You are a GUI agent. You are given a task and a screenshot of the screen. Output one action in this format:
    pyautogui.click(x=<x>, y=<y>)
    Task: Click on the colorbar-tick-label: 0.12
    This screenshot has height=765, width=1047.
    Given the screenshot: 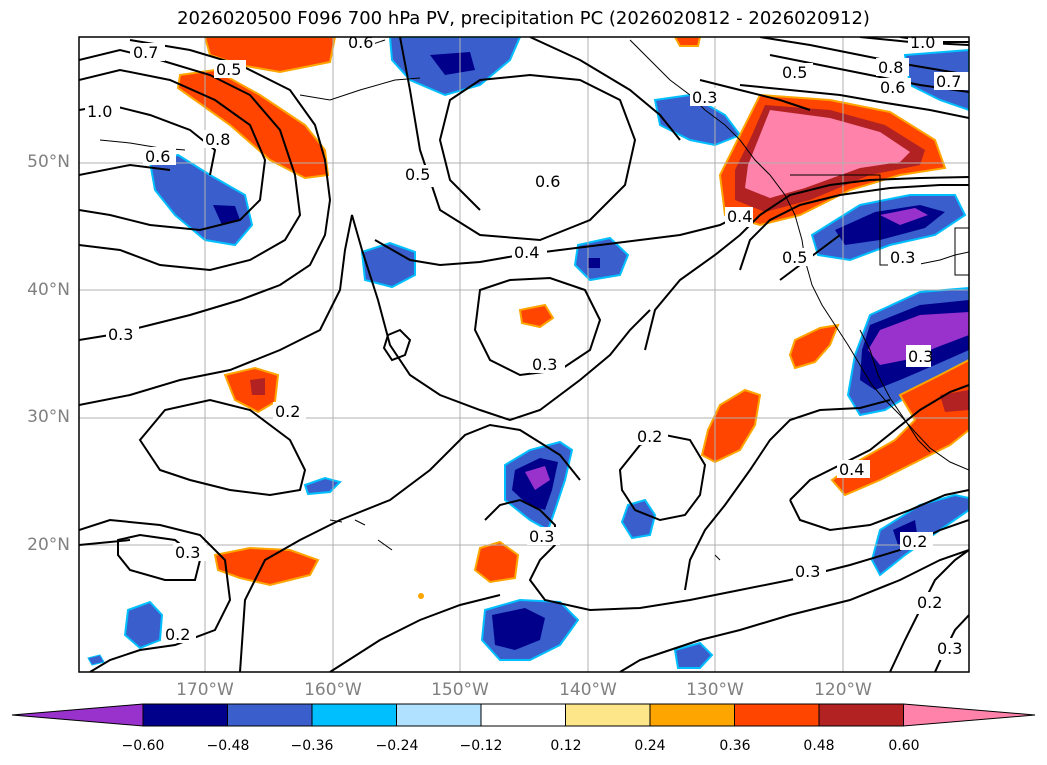 What is the action you would take?
    pyautogui.click(x=566, y=746)
    